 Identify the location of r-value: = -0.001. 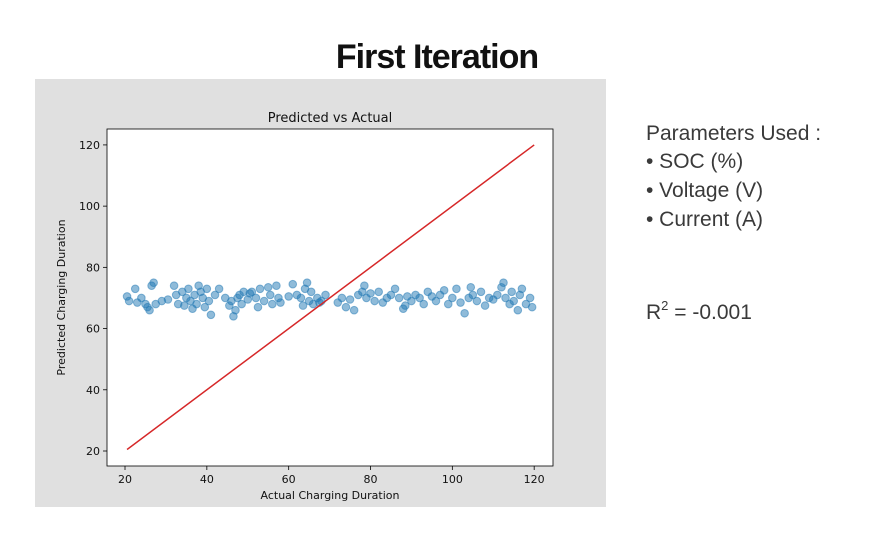
(709, 312).